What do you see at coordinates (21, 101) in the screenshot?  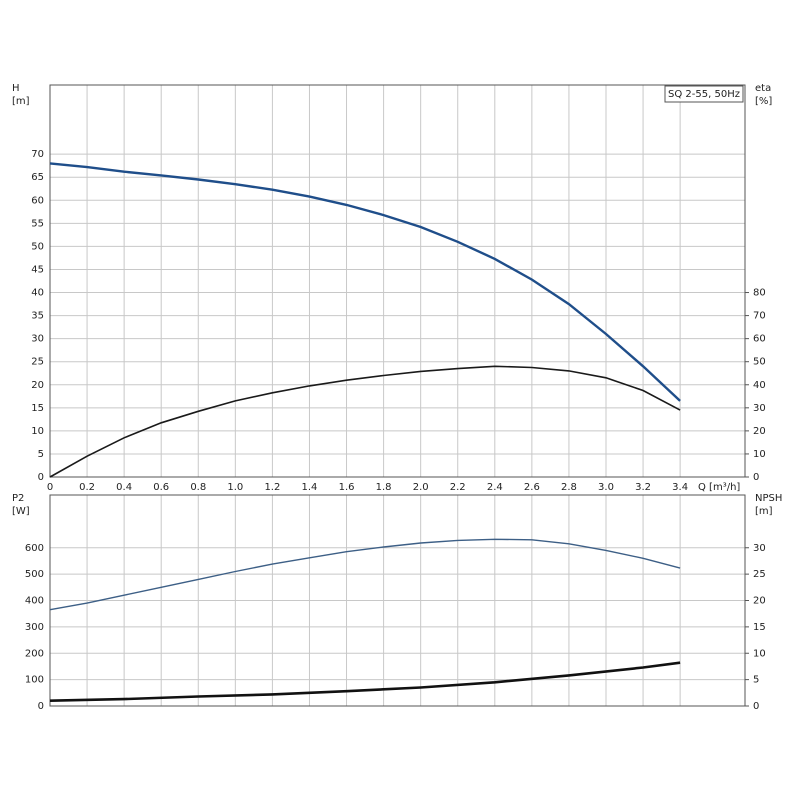 I see `y-axis-unit: [m]` at bounding box center [21, 101].